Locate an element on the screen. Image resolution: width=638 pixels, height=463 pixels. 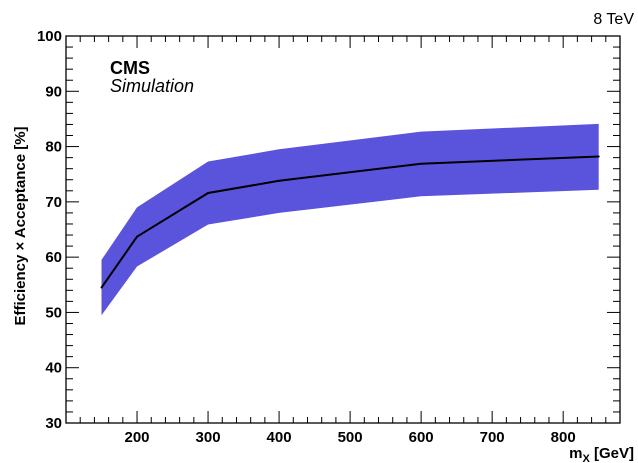
x-axis-label-sub: X is located at coordinates (586, 458).